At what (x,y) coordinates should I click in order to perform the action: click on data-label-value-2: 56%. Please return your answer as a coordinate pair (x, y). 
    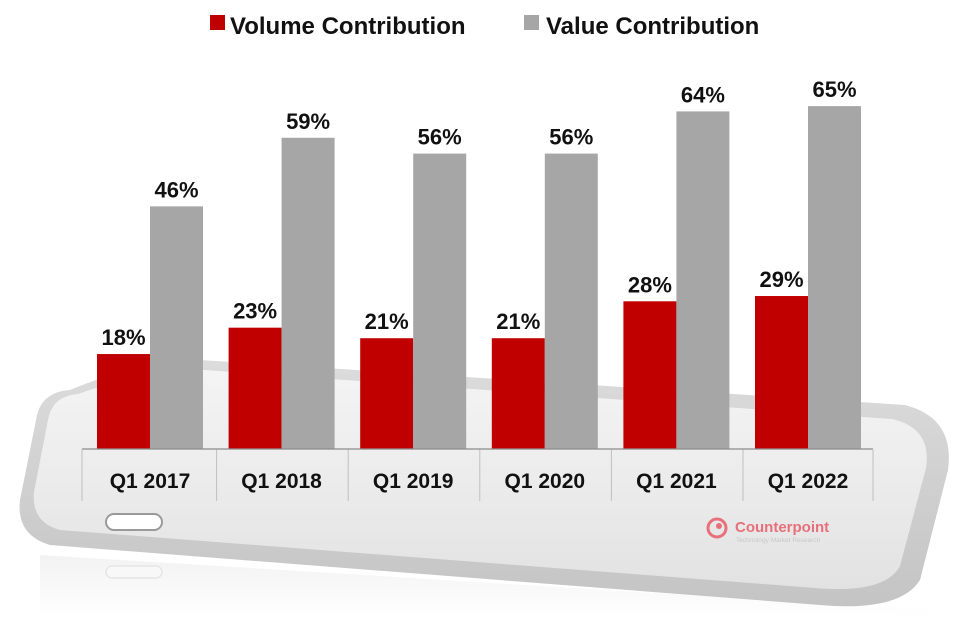
    Looking at the image, I should click on (440, 137).